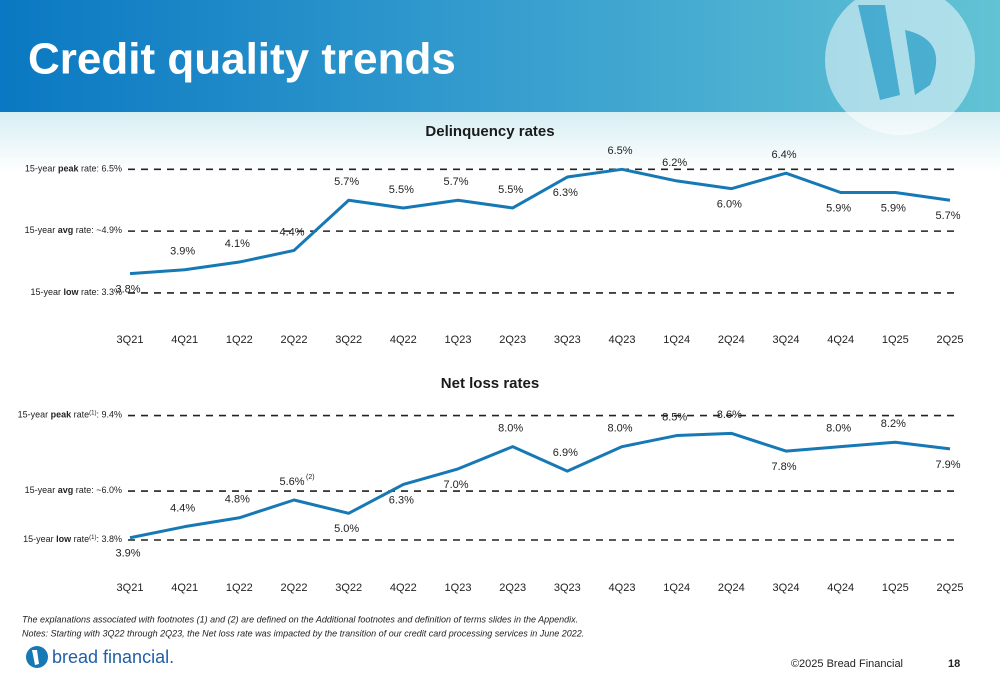 The width and height of the screenshot is (1000, 690). I want to click on reference-label: 15-year avg rate: ~6.0%, so click(73, 490).